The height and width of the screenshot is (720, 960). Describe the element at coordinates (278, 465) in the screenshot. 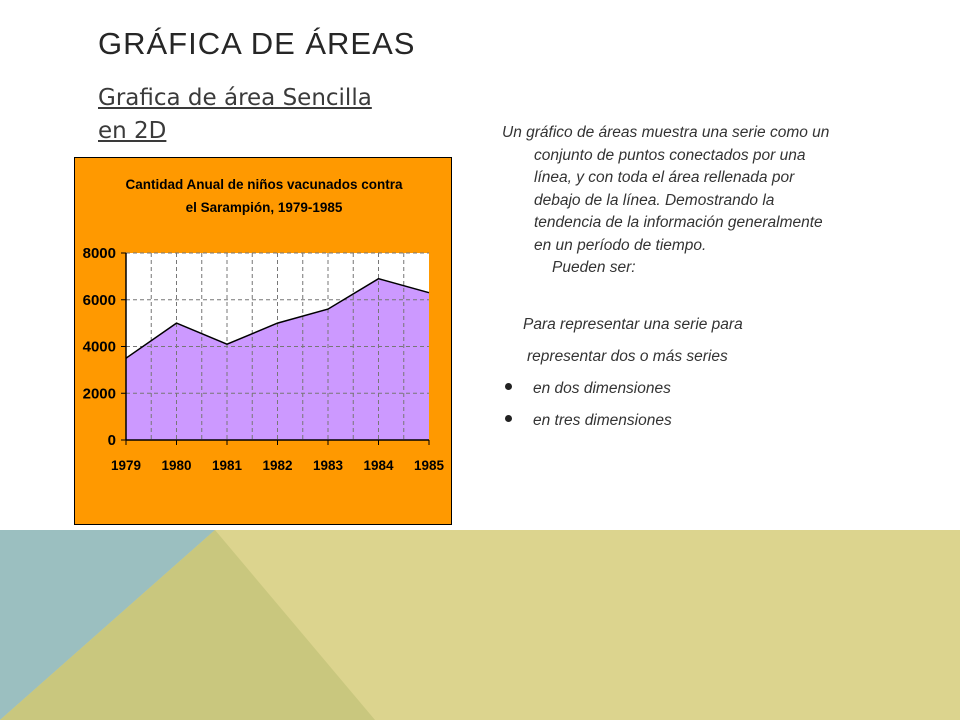

I see `x-tick-label: 1982` at that location.